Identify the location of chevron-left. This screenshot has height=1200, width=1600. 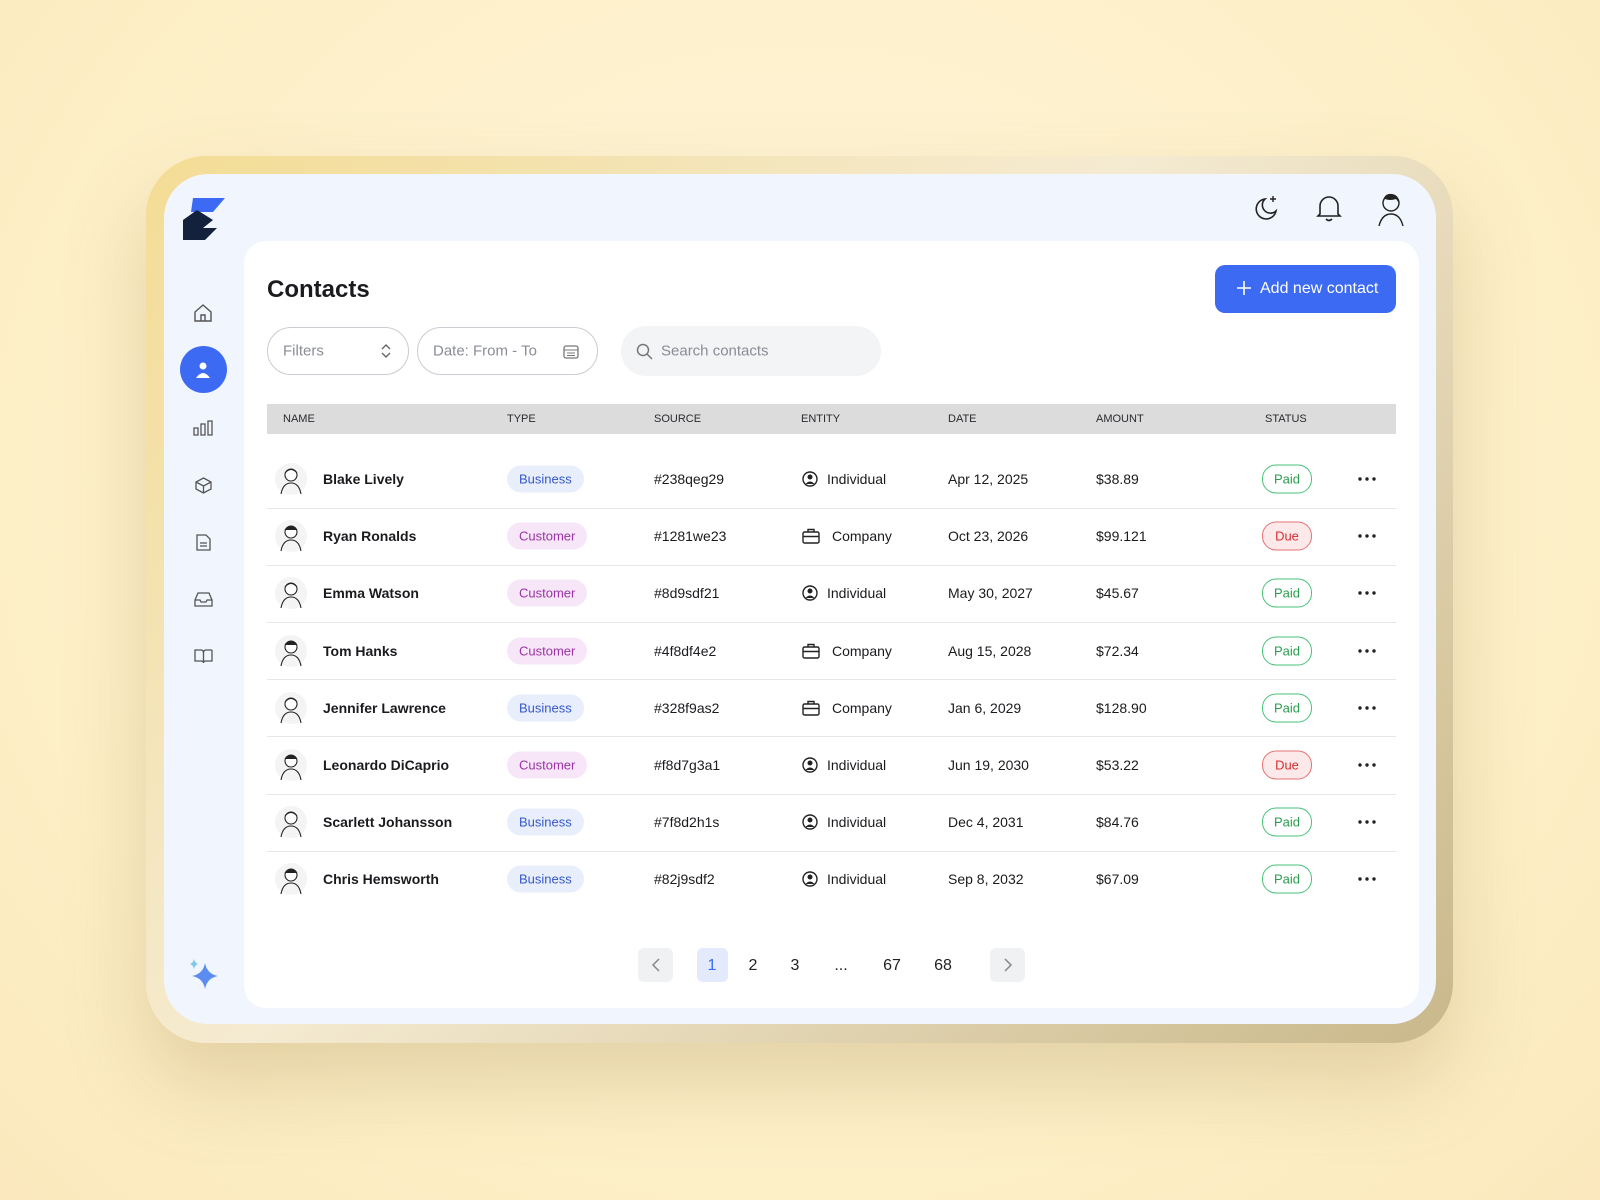
(655, 965).